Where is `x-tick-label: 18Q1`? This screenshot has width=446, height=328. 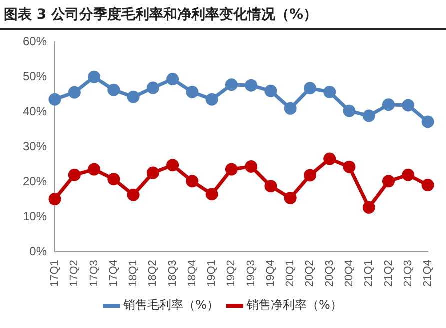
x-tick-label: 18Q1 is located at coordinates (134, 274).